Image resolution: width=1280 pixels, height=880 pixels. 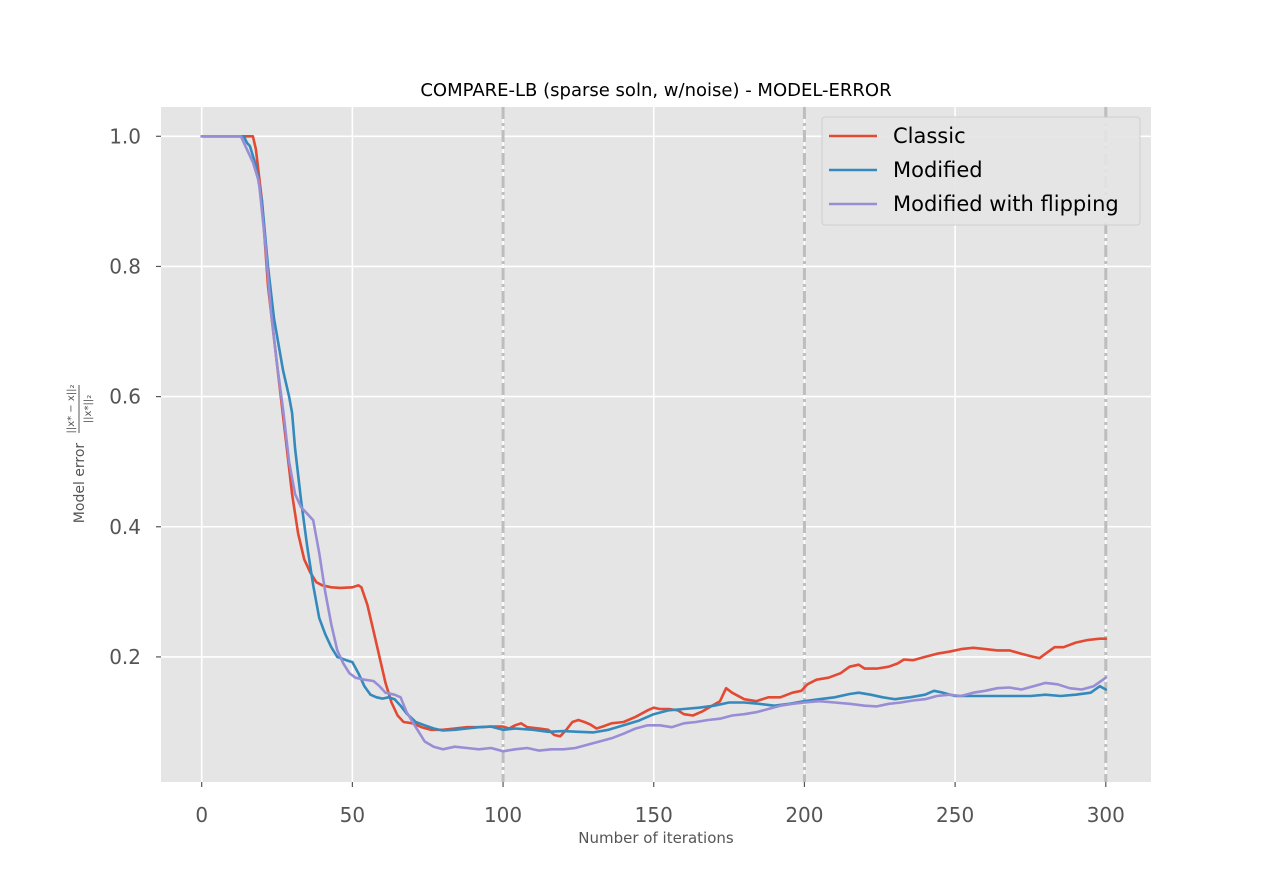 What do you see at coordinates (125, 266) in the screenshot?
I see `y-tick-label-0.8: 0.8` at bounding box center [125, 266].